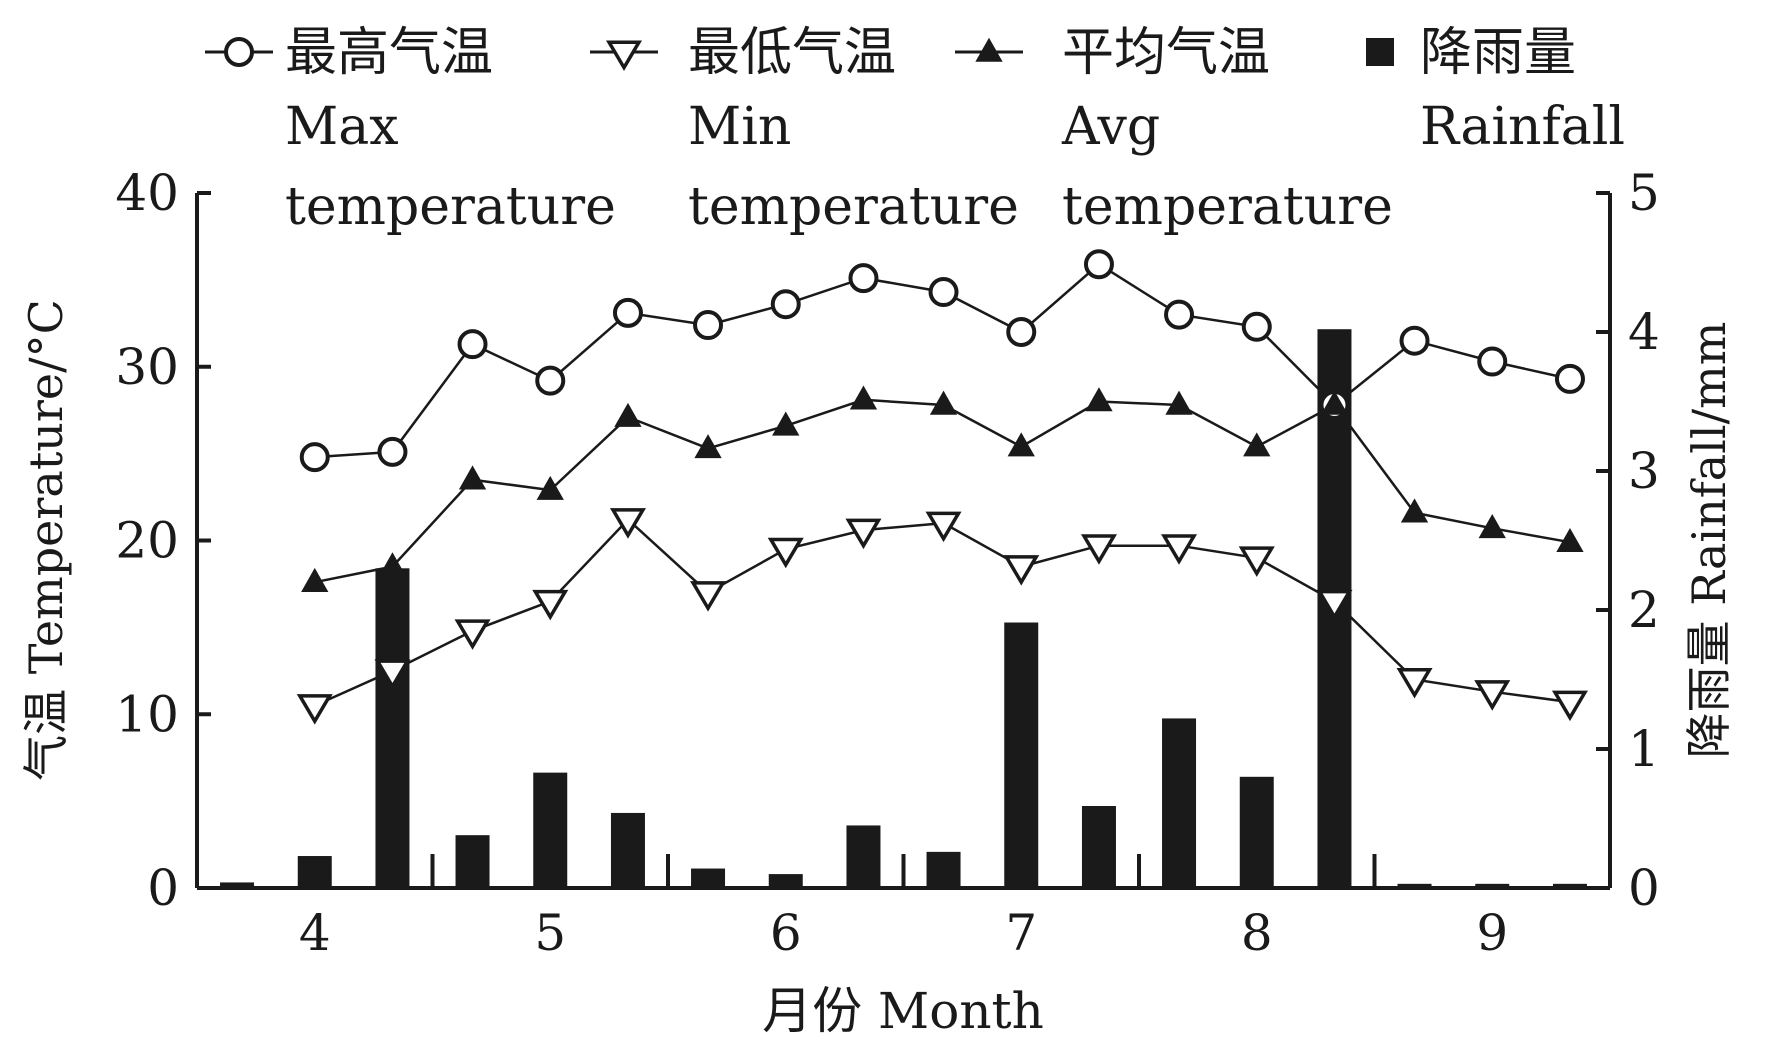 Image resolution: width=1772 pixels, height=1040 pixels. Describe the element at coordinates (1110, 127) in the screenshot. I see `legend-label-en: Avg` at that location.